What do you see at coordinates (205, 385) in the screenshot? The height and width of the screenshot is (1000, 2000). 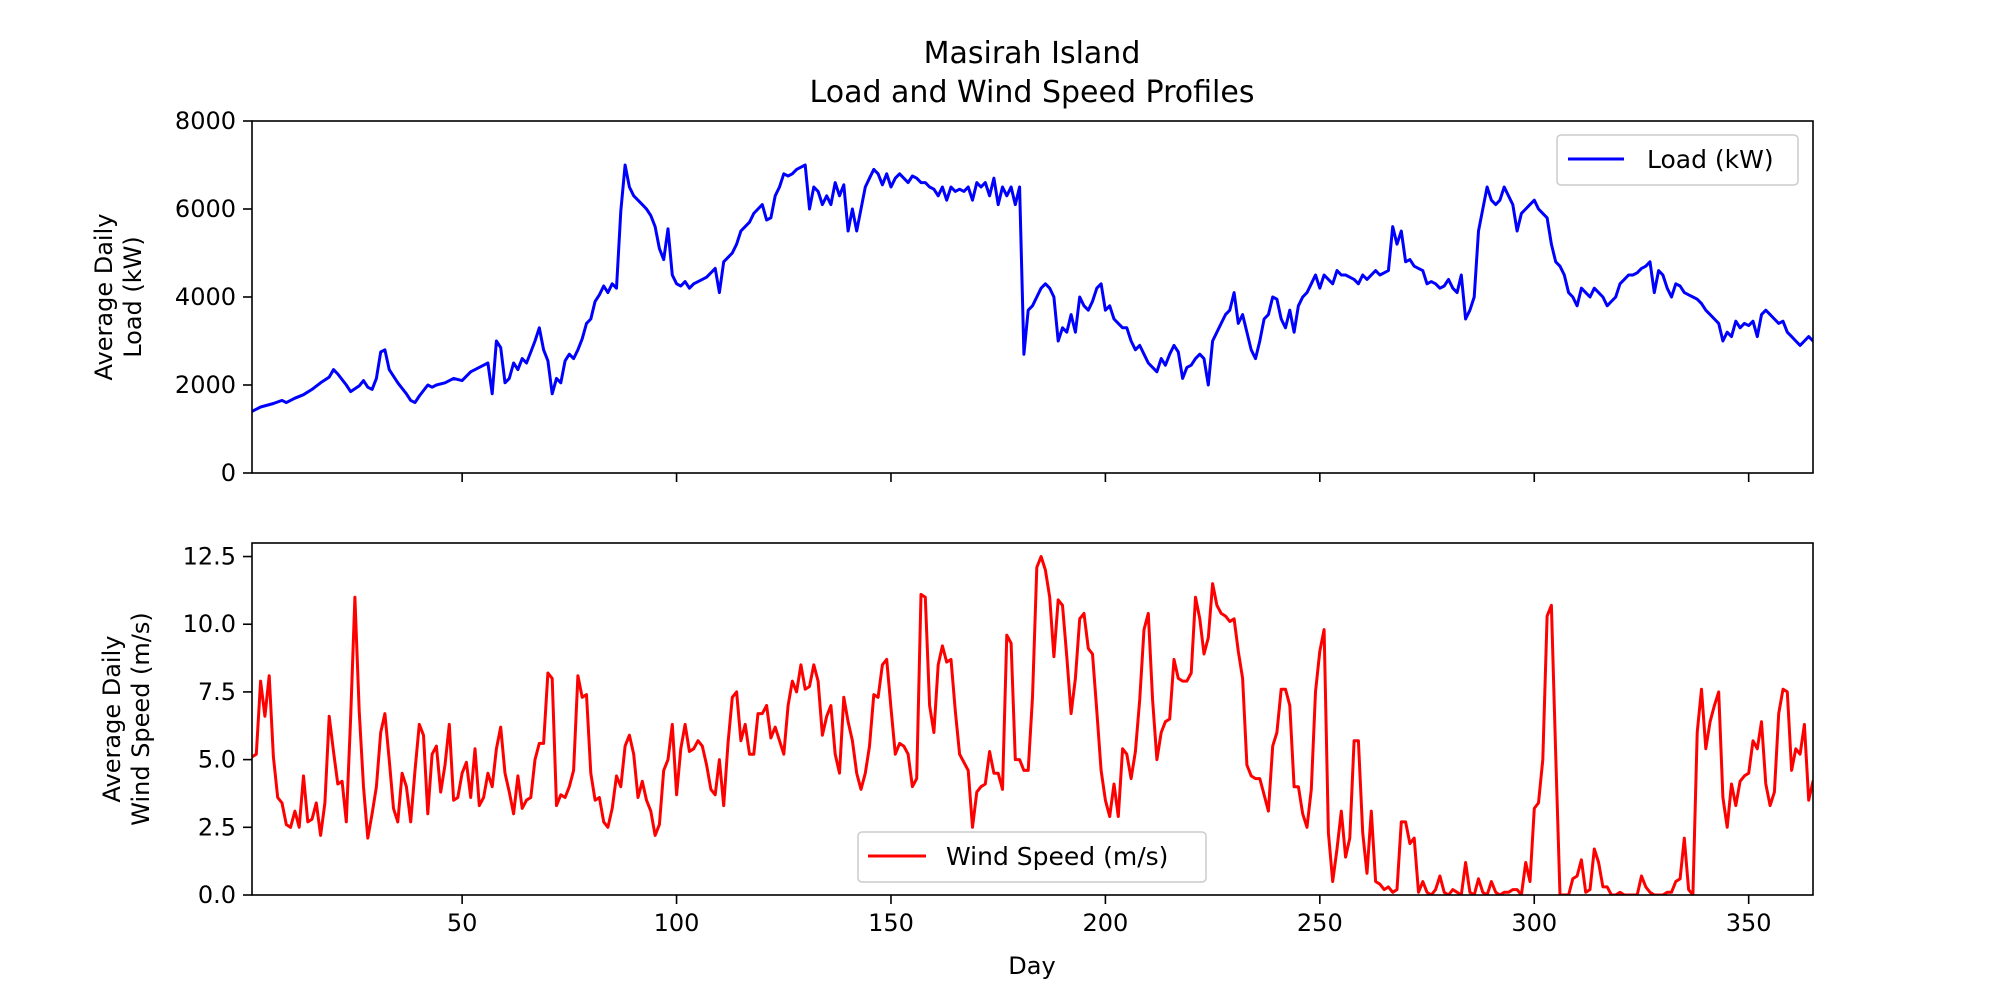 I see `load-y-tick-label: 2000` at bounding box center [205, 385].